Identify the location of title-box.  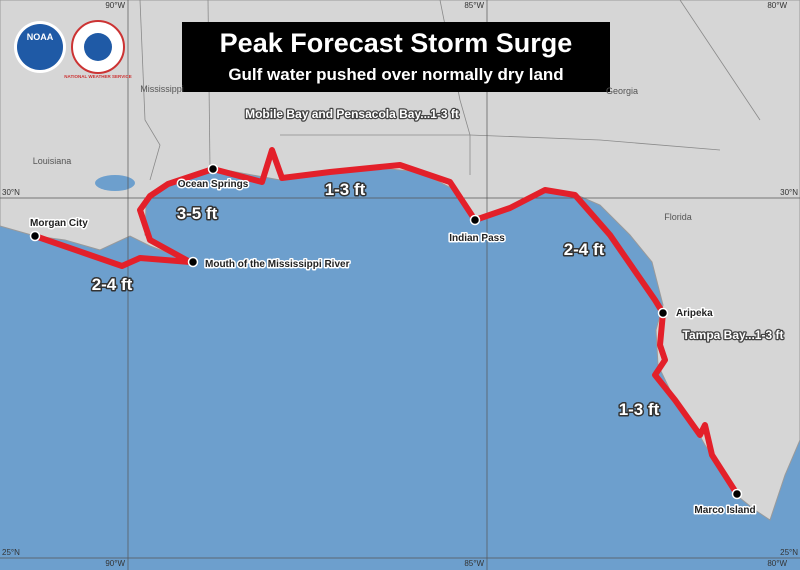
(396, 57).